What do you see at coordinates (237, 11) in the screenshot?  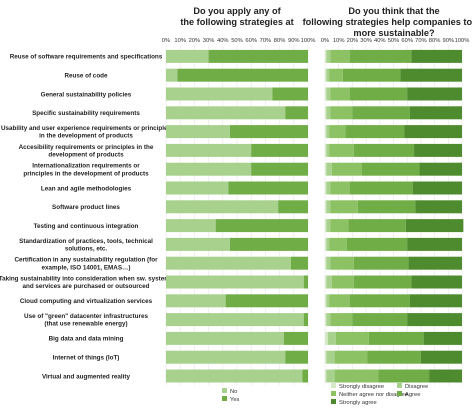 I see `chart-title-line: Do you apply any of` at bounding box center [237, 11].